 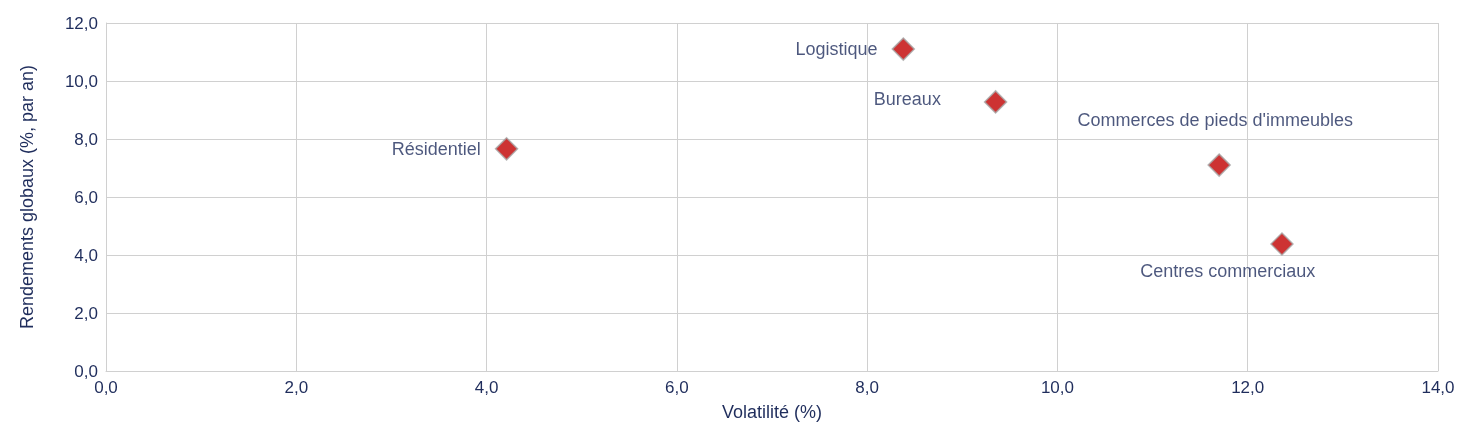 I want to click on text: Bureaux, so click(x=907, y=99).